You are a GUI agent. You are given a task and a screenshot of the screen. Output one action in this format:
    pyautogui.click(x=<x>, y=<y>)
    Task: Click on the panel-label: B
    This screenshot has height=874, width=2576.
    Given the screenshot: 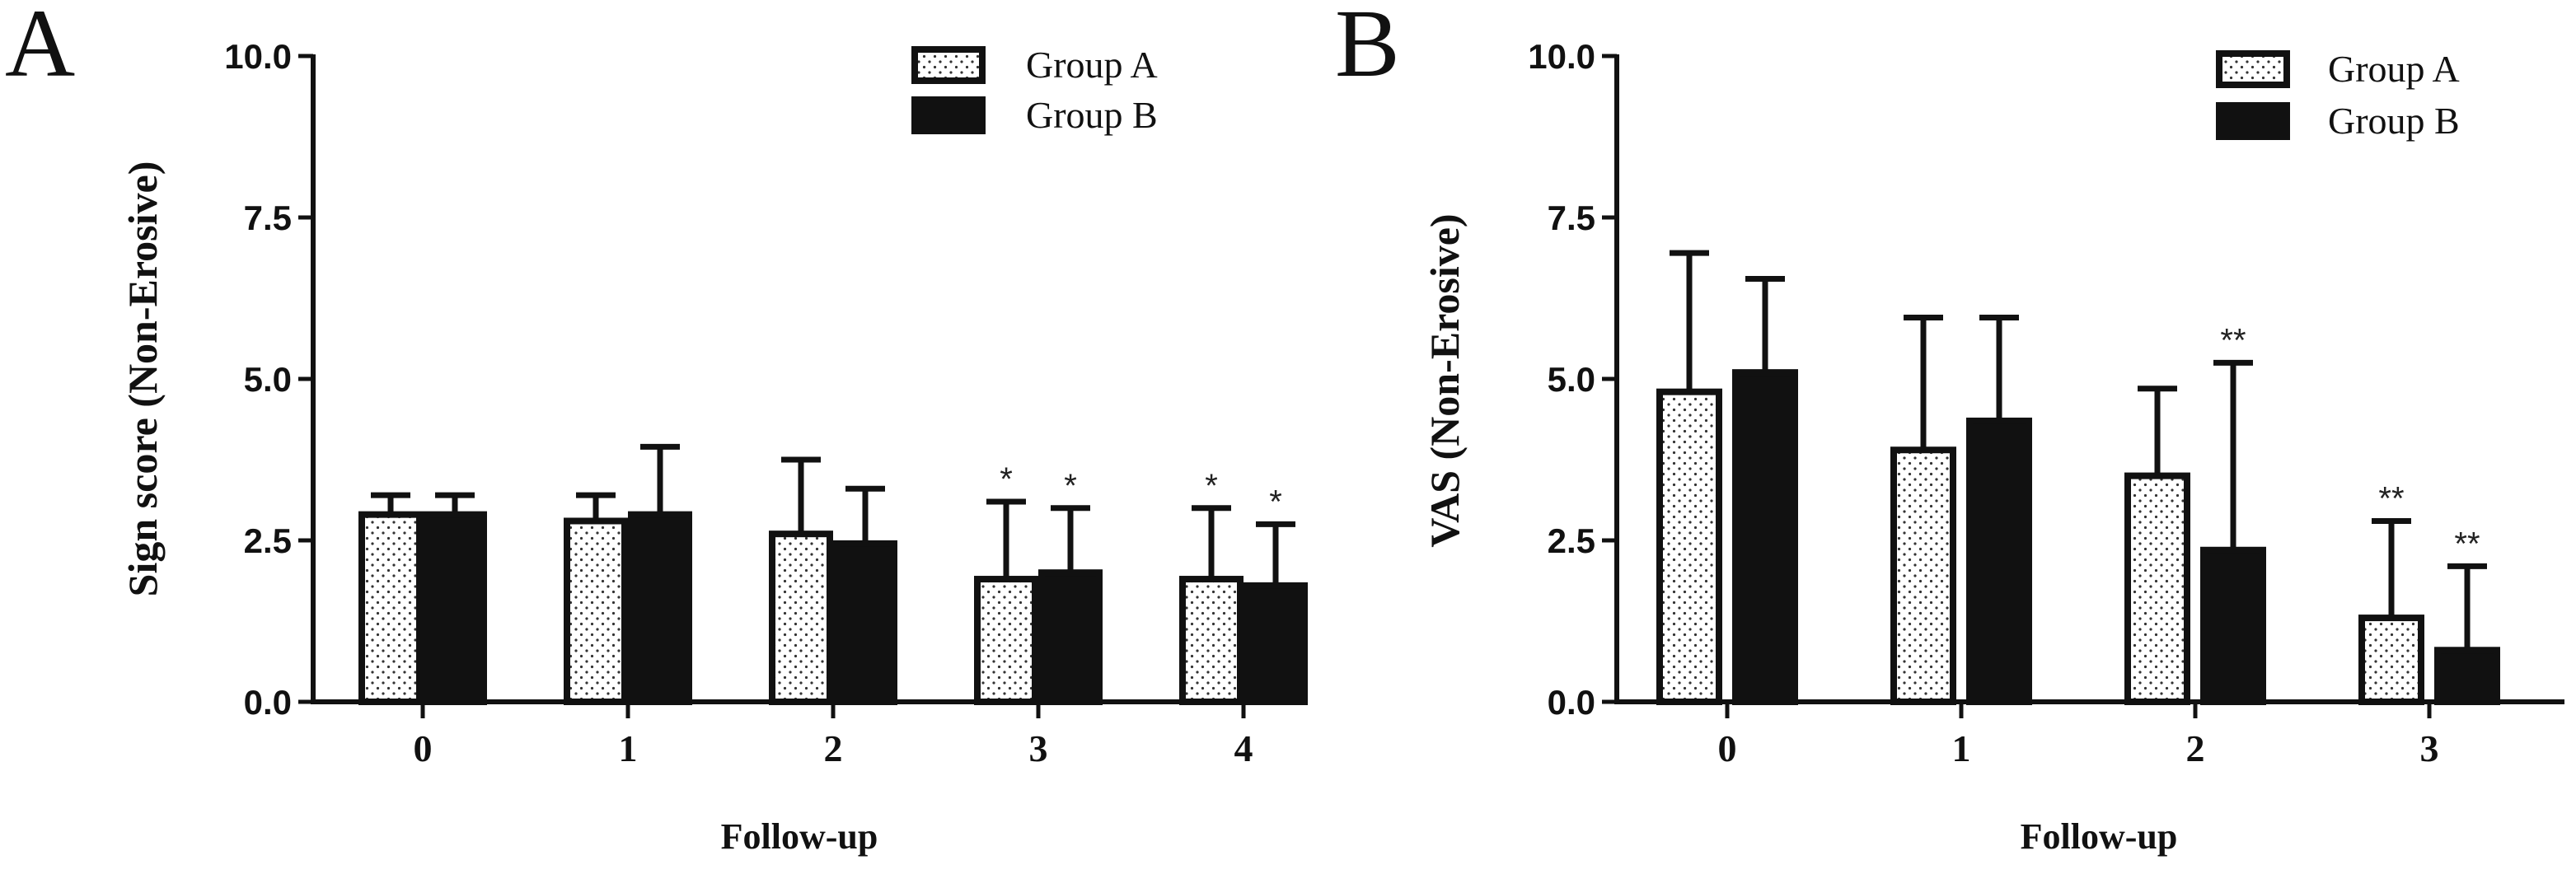 What is the action you would take?
    pyautogui.click(x=1367, y=48)
    